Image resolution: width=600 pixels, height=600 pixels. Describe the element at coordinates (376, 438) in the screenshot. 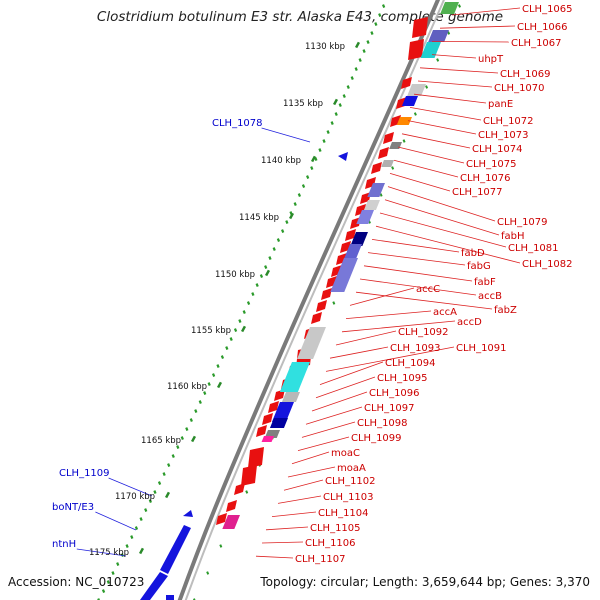

I see `gene-label-33: CLH_1099` at that location.